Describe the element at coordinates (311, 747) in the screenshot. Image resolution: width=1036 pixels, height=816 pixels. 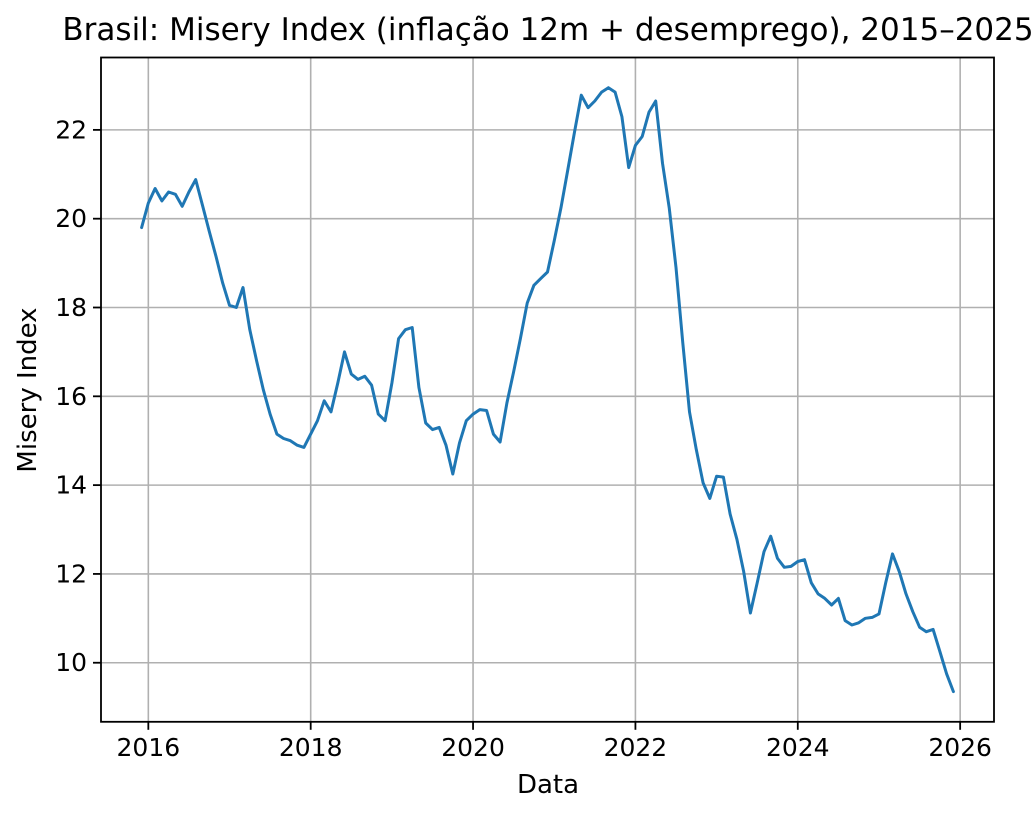
I see `x-tick-label: 2018` at that location.